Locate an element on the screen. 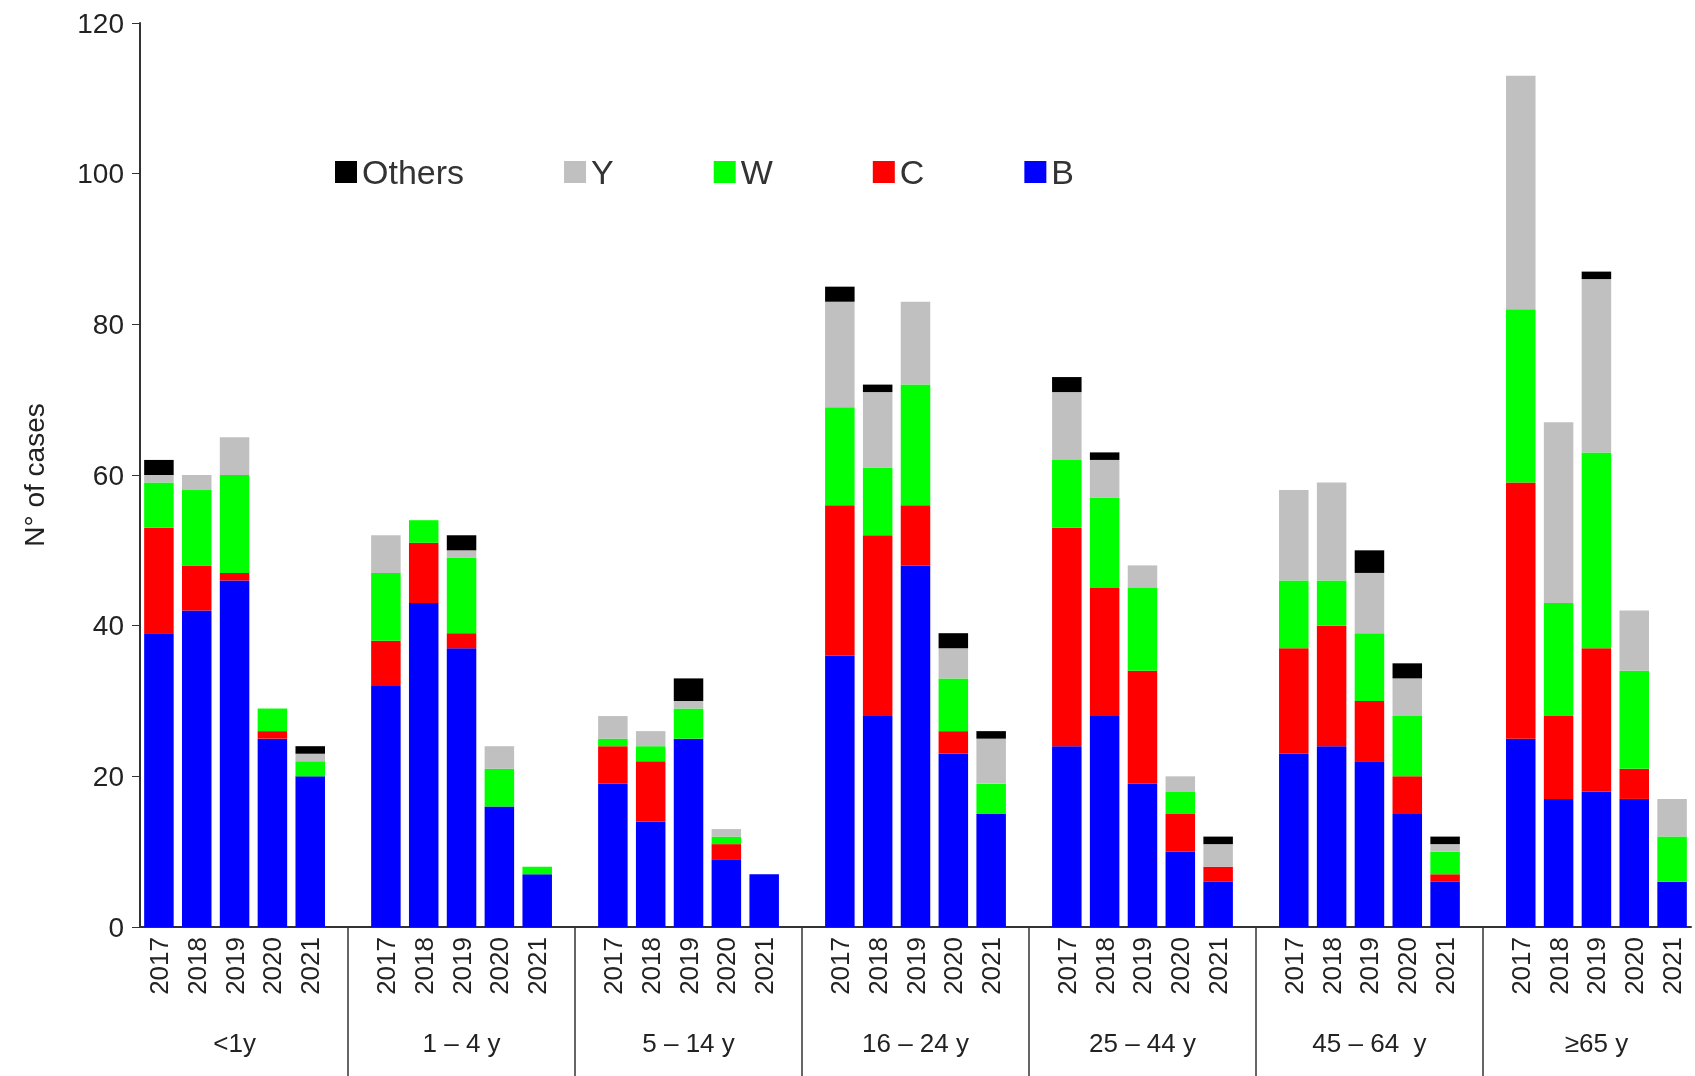  legend-label: W is located at coordinates (756, 172).